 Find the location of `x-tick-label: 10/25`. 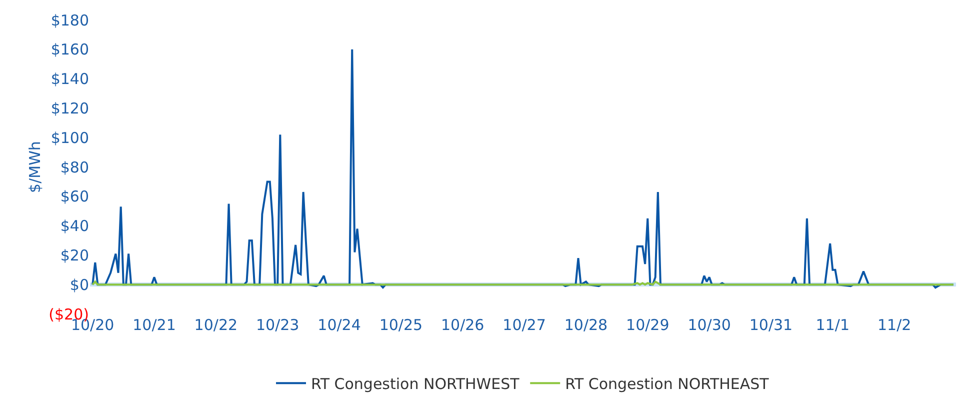

x-tick-label: 10/25 is located at coordinates (401, 325).